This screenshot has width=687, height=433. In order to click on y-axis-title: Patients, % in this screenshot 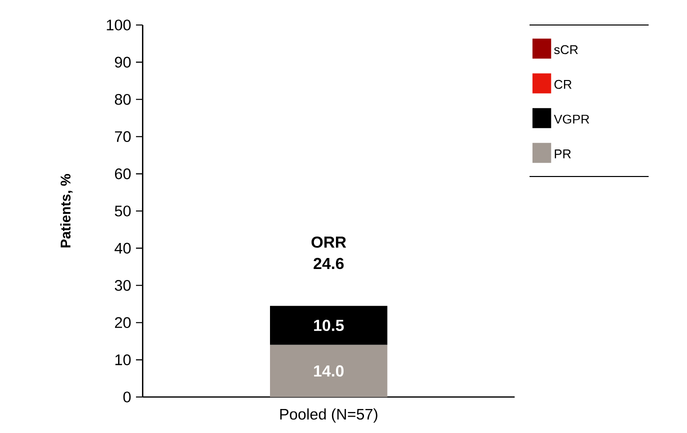, I will do `click(66, 211)`.